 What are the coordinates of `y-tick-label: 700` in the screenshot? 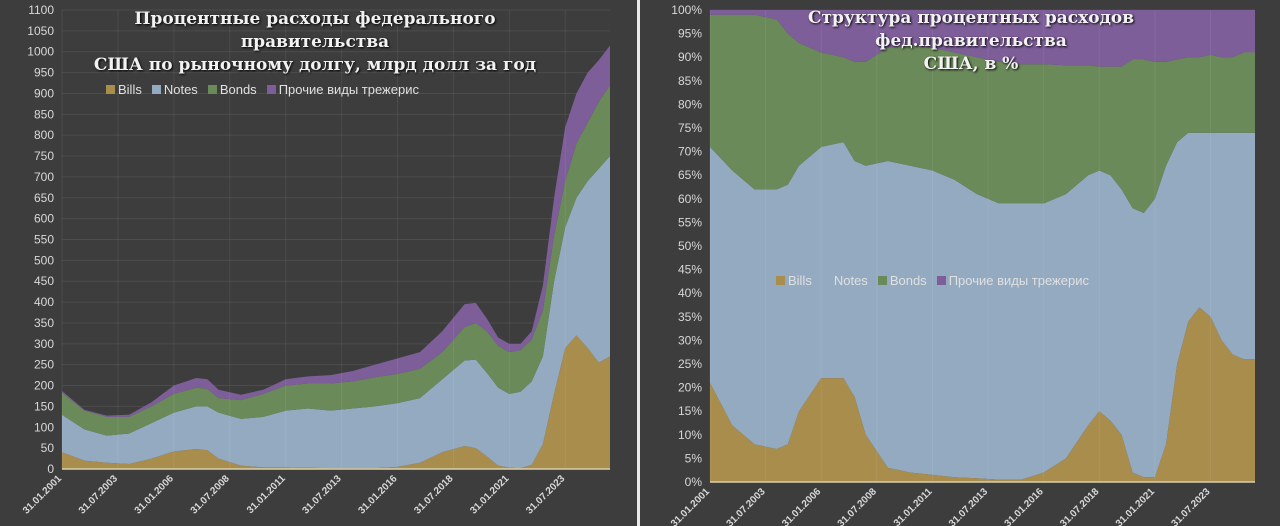 It's located at (44, 177).